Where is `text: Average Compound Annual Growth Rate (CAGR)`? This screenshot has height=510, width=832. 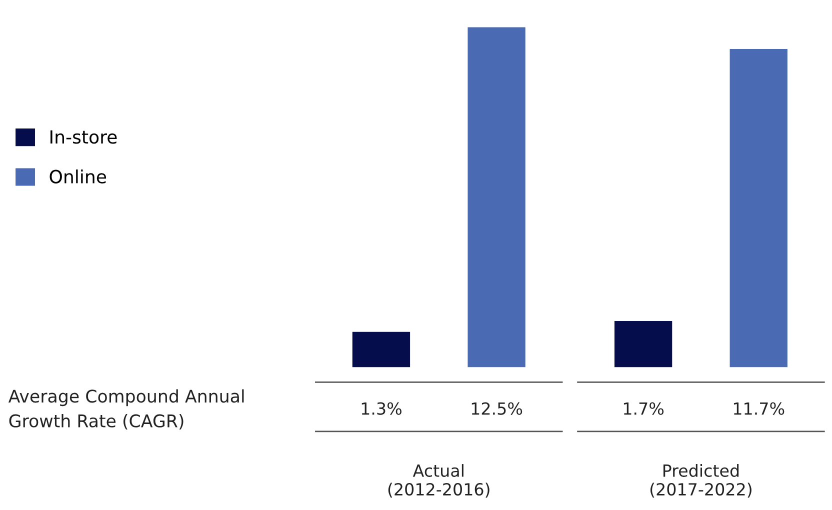 text: Average Compound Annual Growth Rate (CAGR) is located at coordinates (126, 409).